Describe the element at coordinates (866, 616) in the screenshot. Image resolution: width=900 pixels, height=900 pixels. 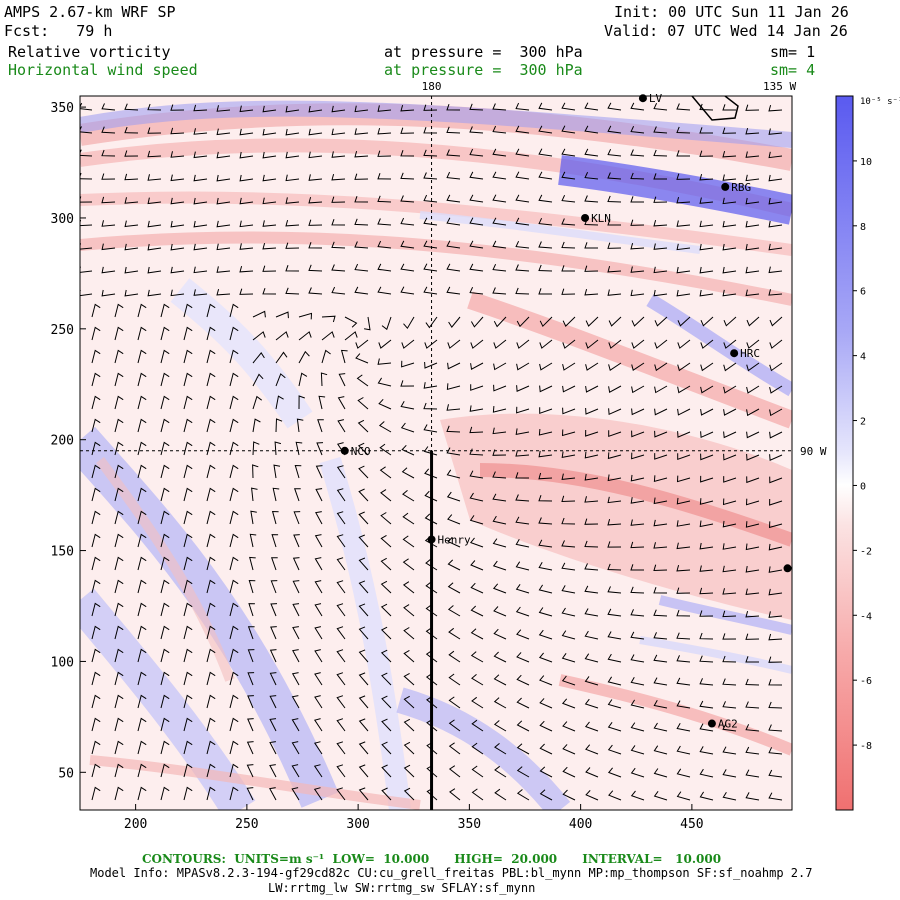
I see `colorbar-label: -4` at that location.